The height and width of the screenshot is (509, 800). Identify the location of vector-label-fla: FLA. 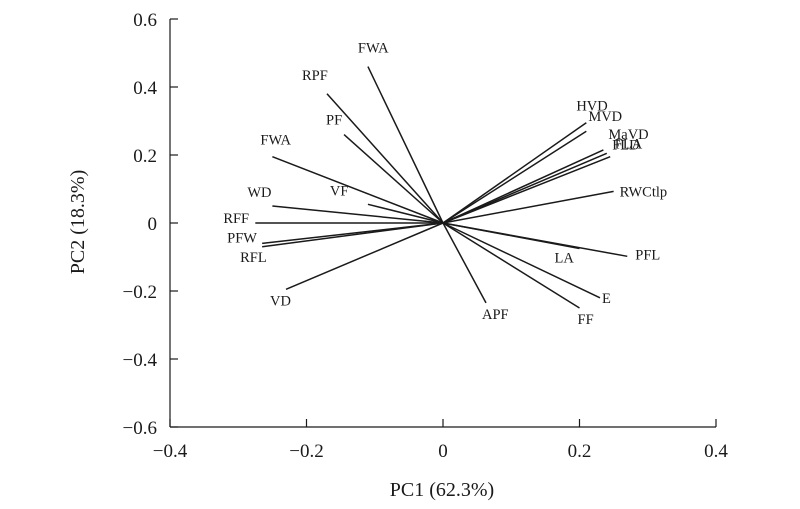
(629, 144).